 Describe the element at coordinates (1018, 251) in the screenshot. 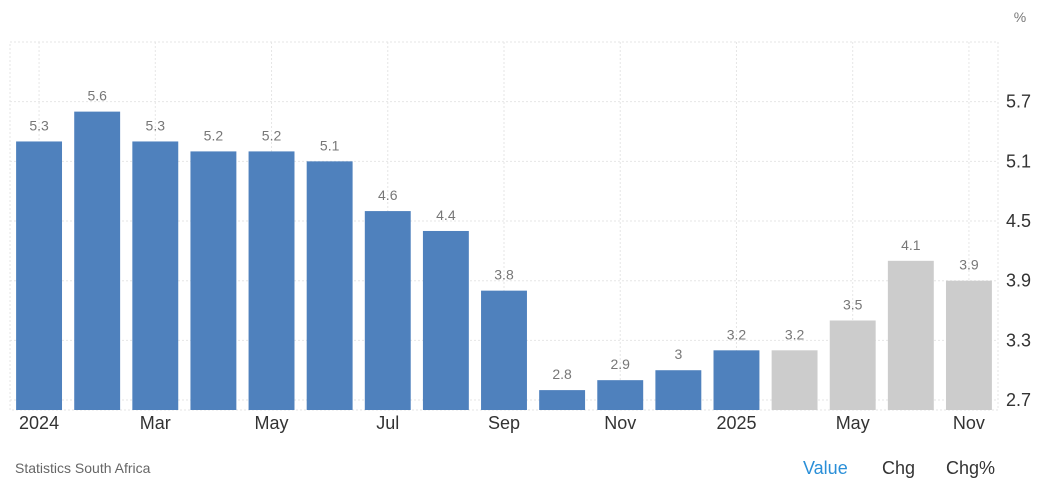

I see `y-axis: 2.7 3.3 3.9 4.5 5.1 5.7` at that location.